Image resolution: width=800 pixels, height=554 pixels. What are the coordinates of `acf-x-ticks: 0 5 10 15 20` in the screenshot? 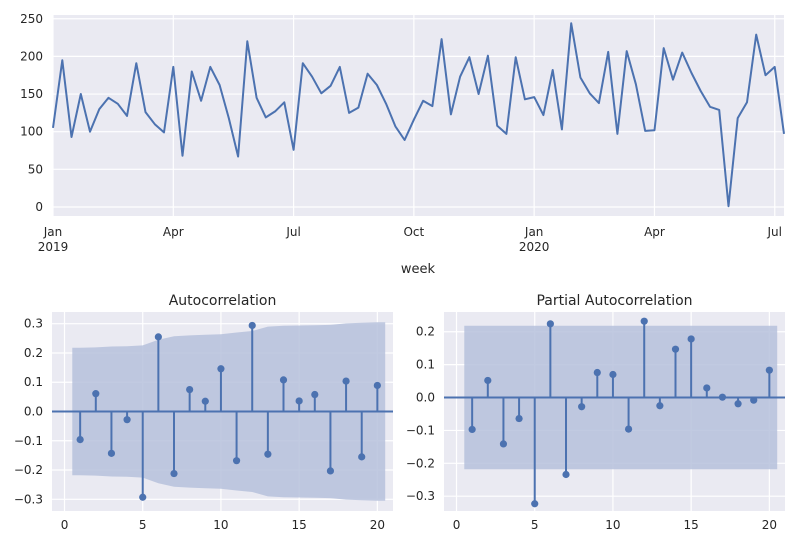 It's located at (223, 525).